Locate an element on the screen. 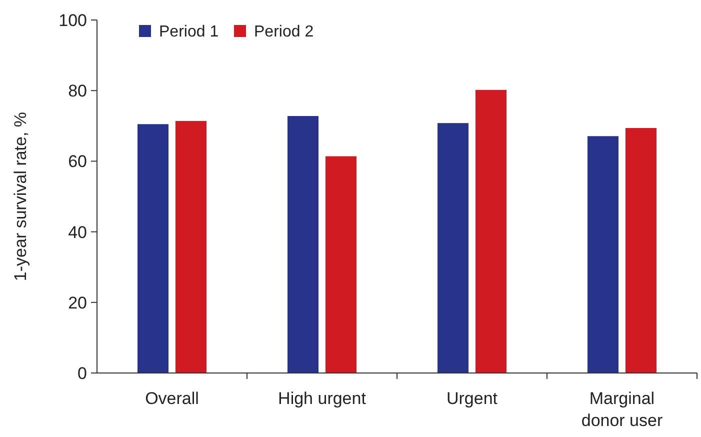 The width and height of the screenshot is (701, 437). legend-label: Period 1 is located at coordinates (189, 32).